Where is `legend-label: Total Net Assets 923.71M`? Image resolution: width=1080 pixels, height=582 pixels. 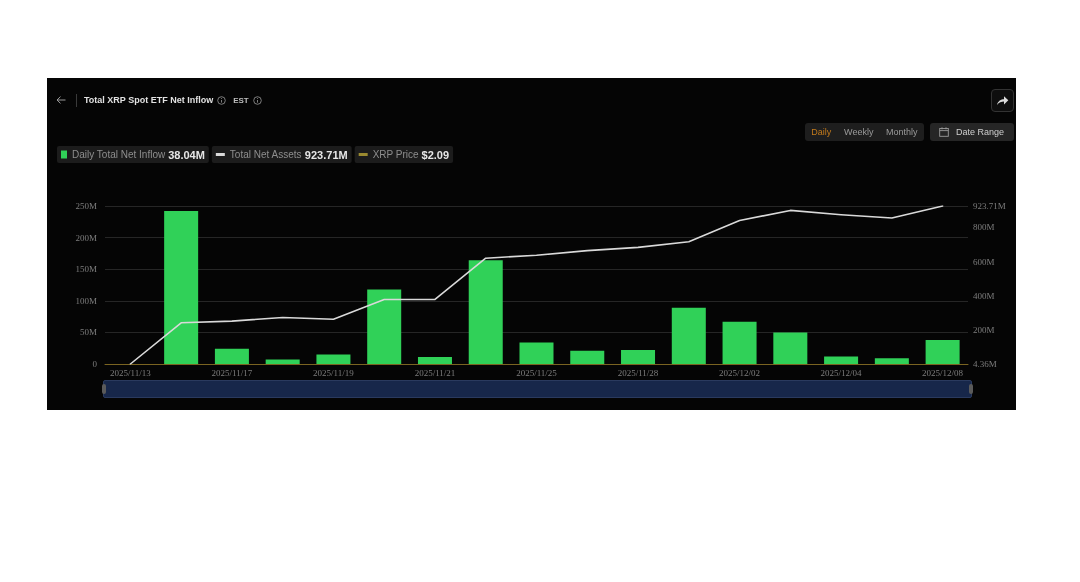
legend-label: Total Net Assets 923.71M is located at coordinates (288, 154).